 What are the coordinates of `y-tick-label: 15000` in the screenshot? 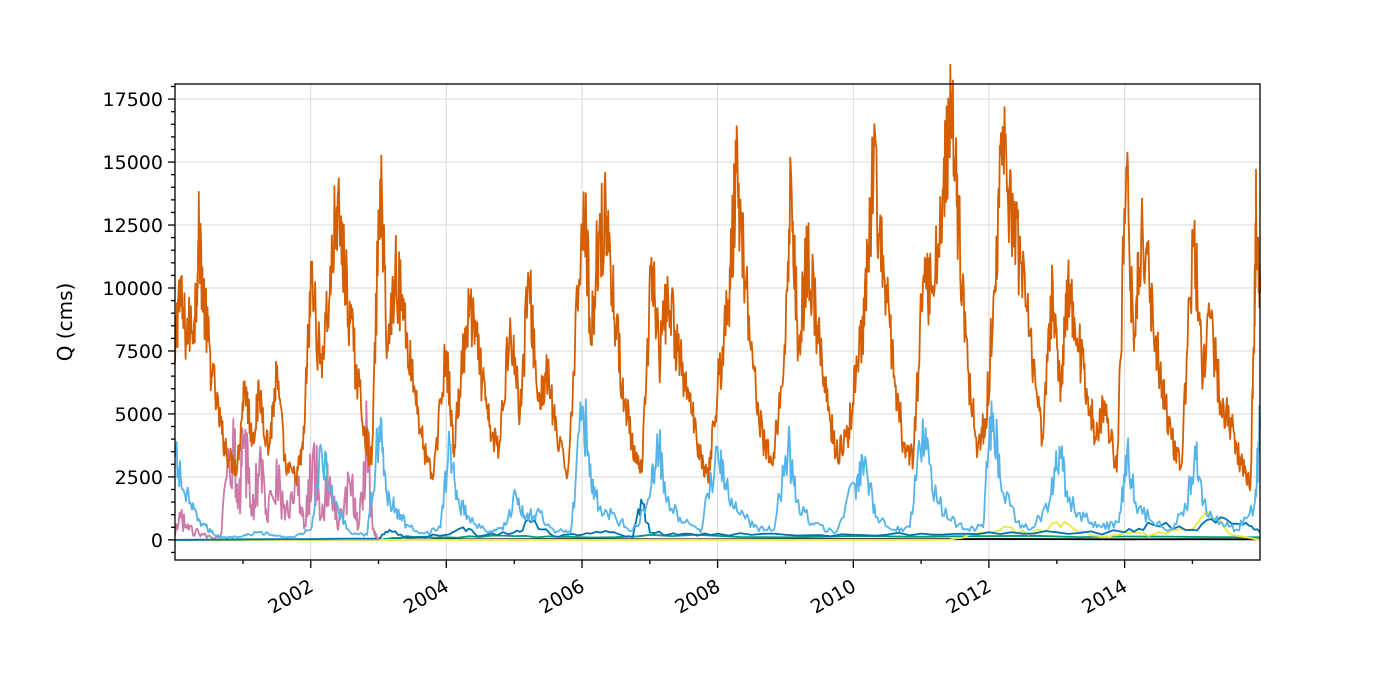 It's located at (133, 163).